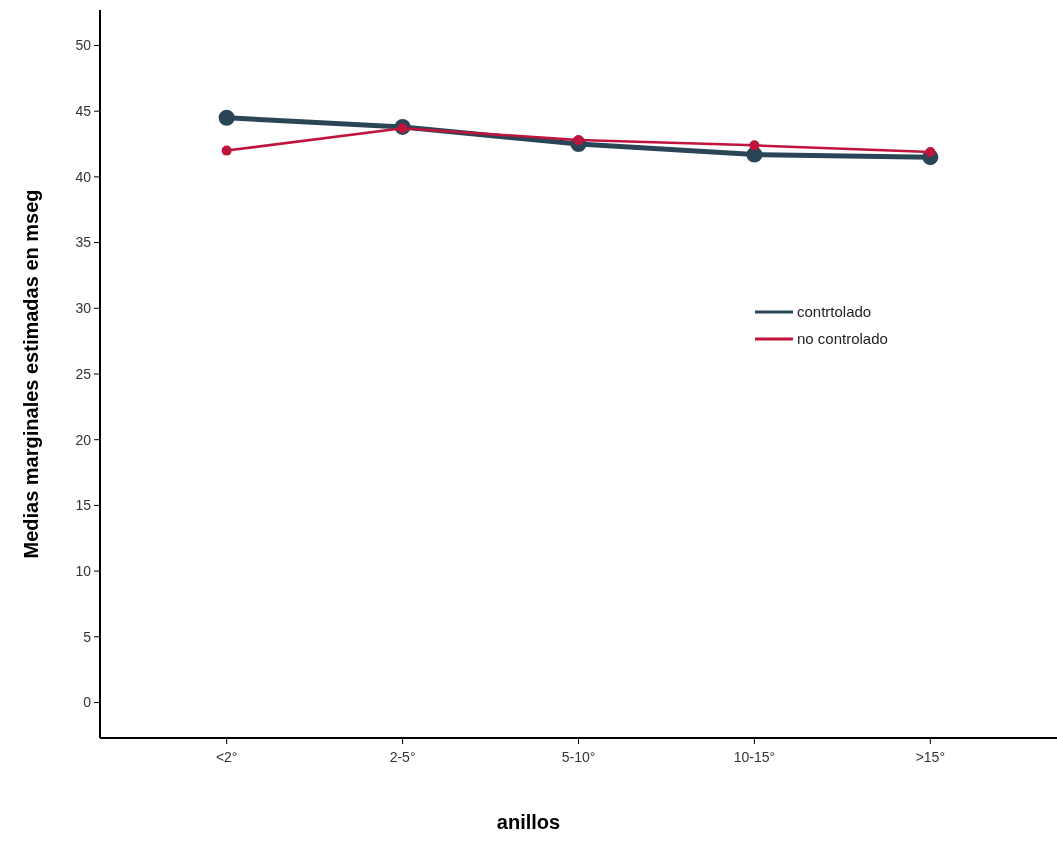 The image size is (1057, 841). Describe the element at coordinates (528, 822) in the screenshot. I see `x-axis-title: anillos` at that location.